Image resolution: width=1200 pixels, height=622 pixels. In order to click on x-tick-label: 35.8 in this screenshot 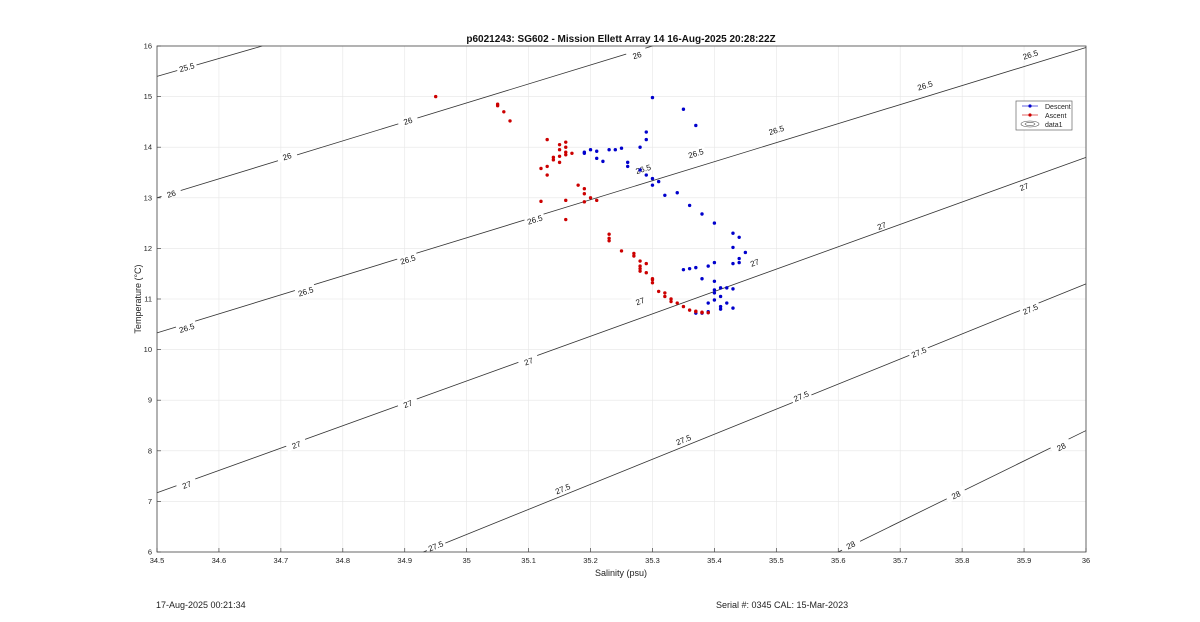, I will do `click(962, 560)`.